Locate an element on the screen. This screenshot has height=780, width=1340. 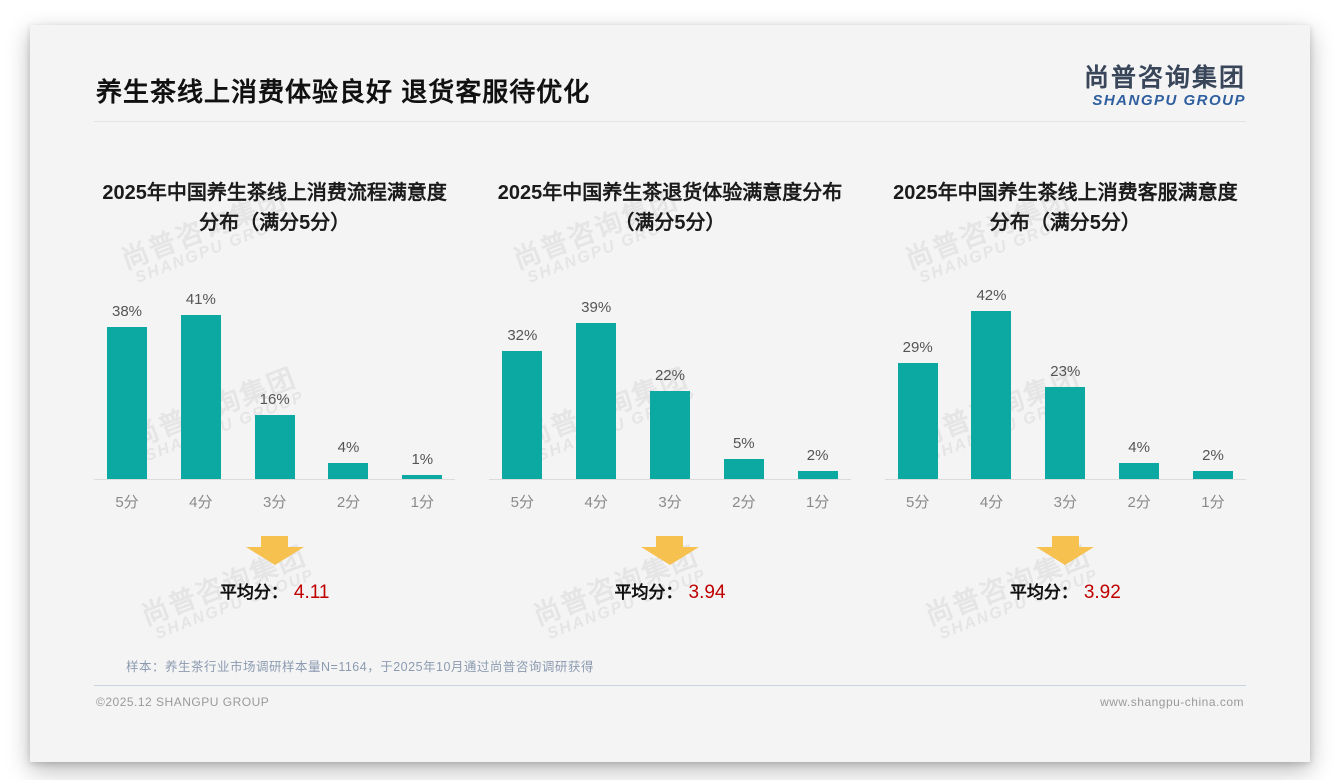
bar-plot-area: 29% 42% 23% 4% 2% is located at coordinates (1065, 374).